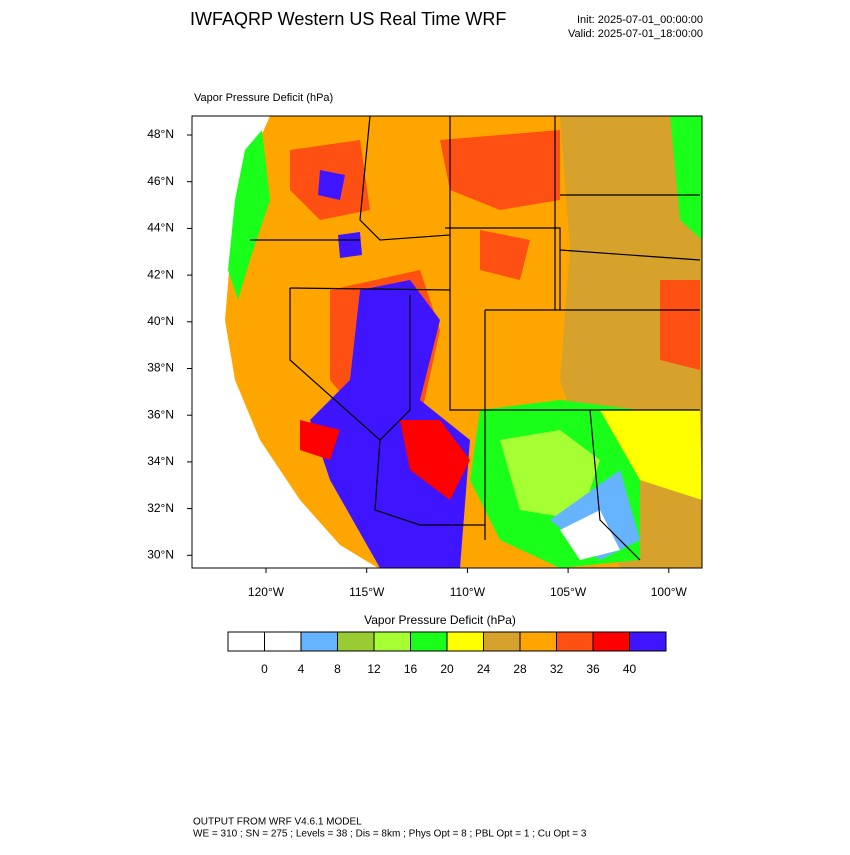  Describe the element at coordinates (337, 669) in the screenshot. I see `colorbar-label: 8` at that location.